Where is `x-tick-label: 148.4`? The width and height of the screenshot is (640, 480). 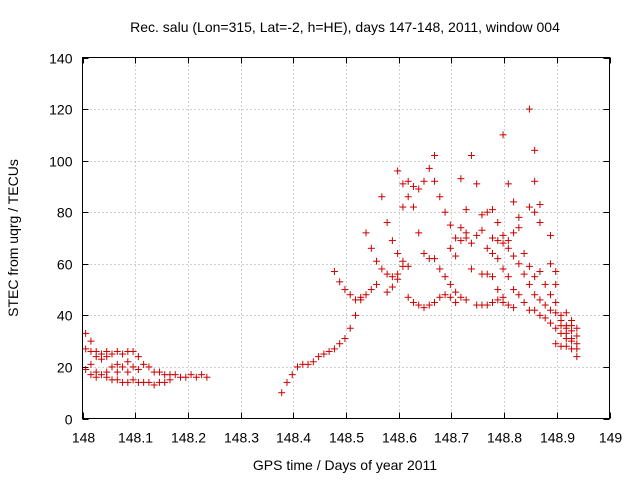 x-tick-label: 148.4 is located at coordinates (293, 438).